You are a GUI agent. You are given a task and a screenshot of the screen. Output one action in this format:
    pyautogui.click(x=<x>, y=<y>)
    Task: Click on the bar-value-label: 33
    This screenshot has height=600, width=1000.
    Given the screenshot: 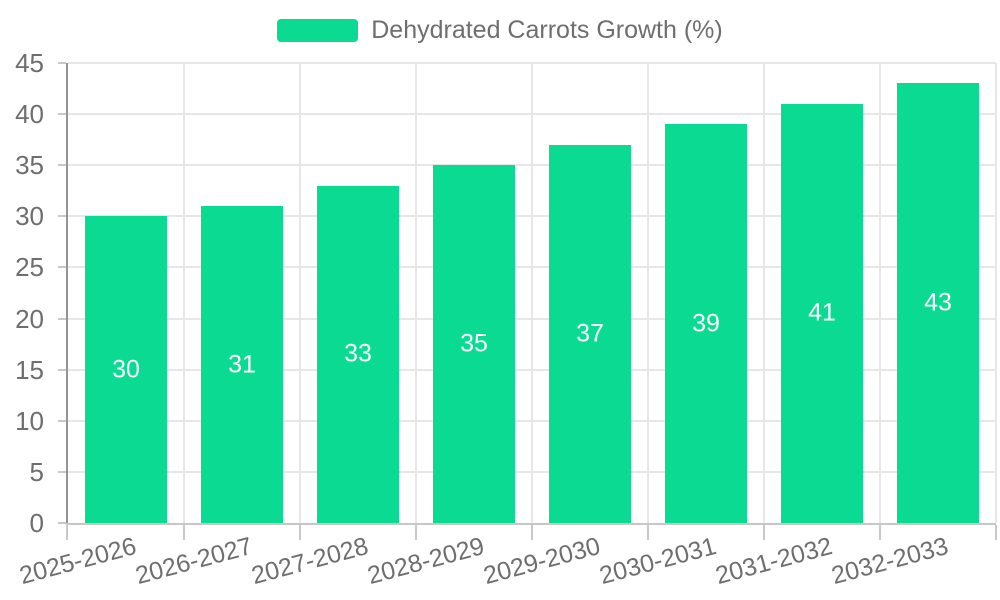 What is the action you would take?
    pyautogui.click(x=358, y=353)
    